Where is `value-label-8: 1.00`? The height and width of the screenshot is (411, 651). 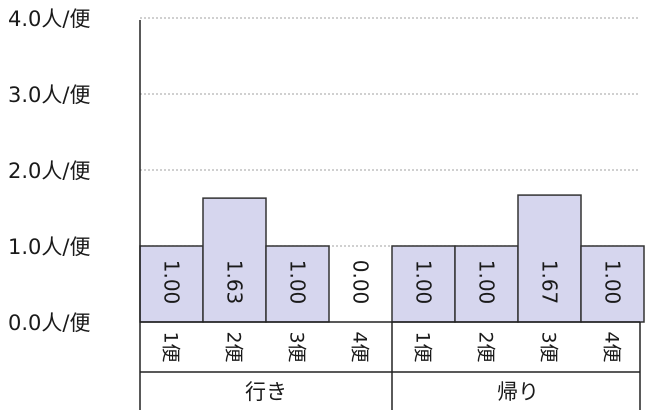 value-label-8: 1.00 is located at coordinates (613, 282).